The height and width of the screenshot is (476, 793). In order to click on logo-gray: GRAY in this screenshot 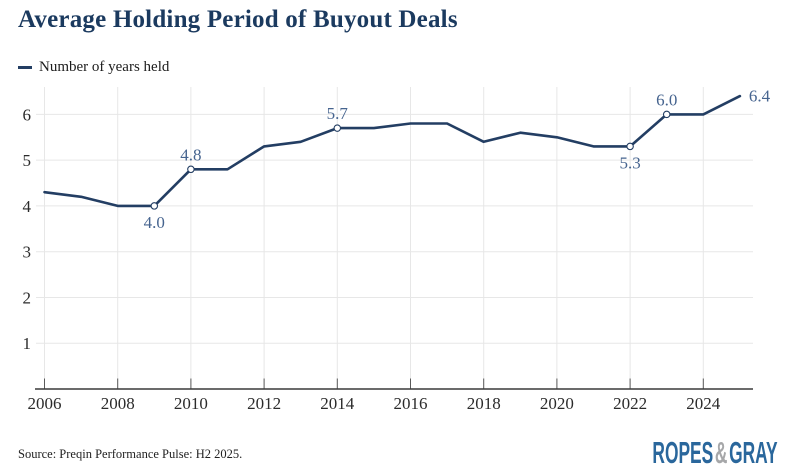, I will do `click(753, 452)`.